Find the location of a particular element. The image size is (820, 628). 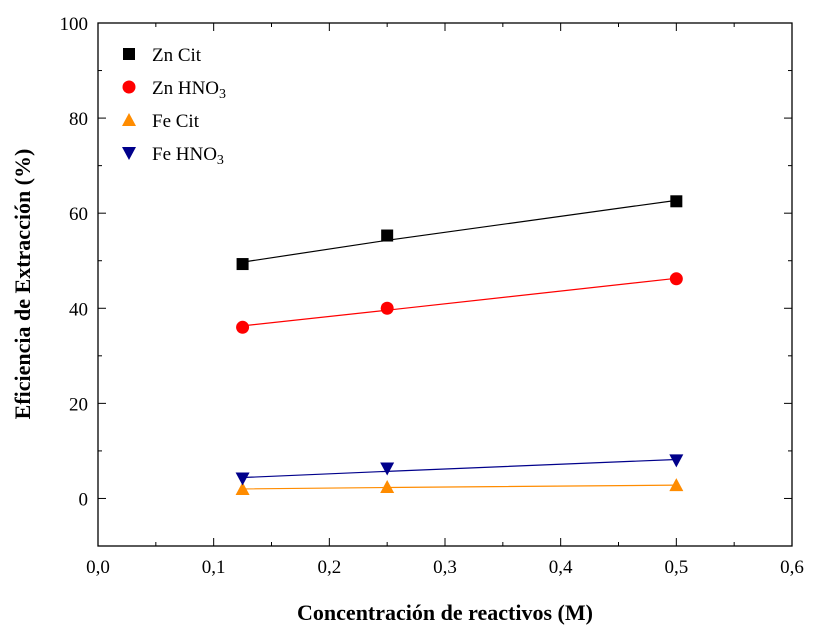

x-tick-label: 0,5 is located at coordinates (676, 567).